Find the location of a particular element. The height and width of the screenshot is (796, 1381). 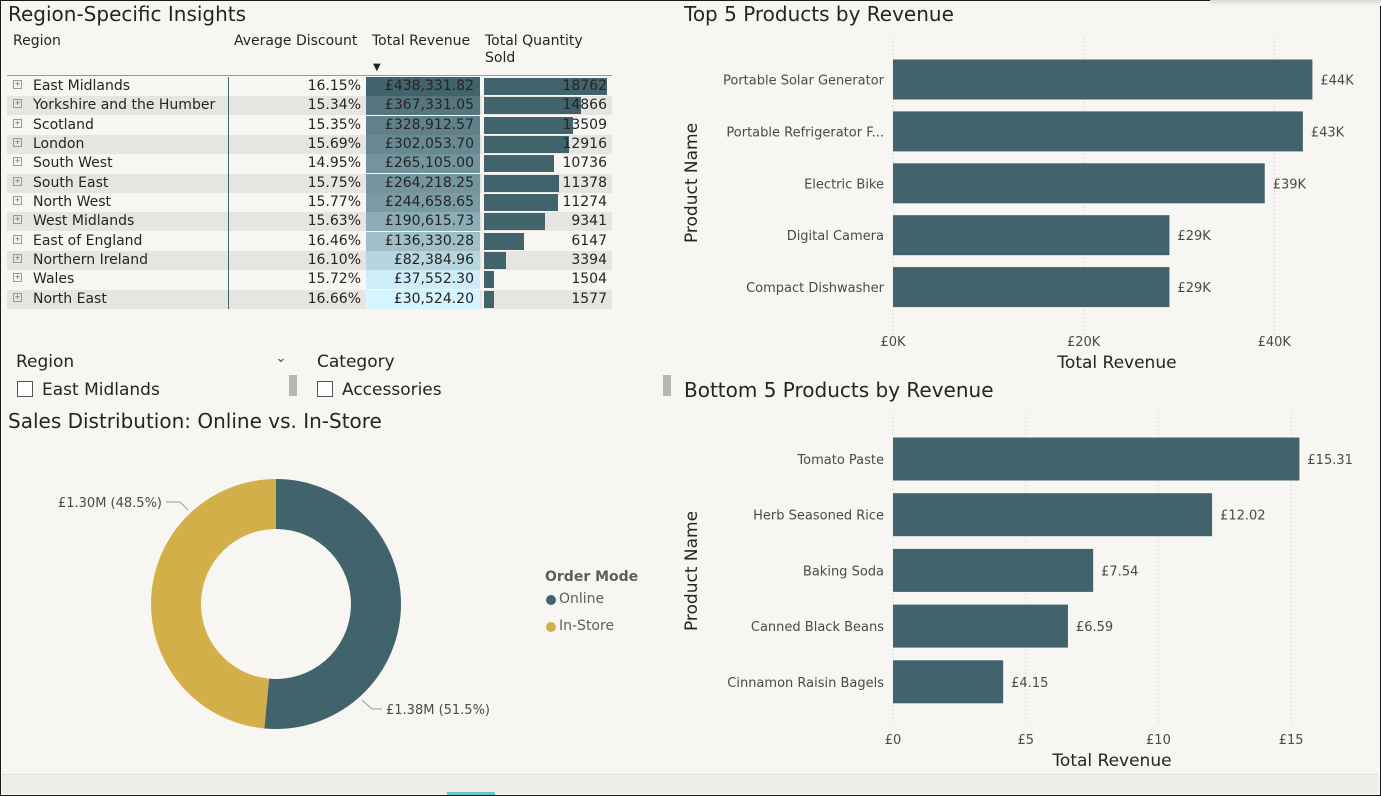

table-row: + West Midlands 15.63% £190,615.73 9341 is located at coordinates (309, 222).